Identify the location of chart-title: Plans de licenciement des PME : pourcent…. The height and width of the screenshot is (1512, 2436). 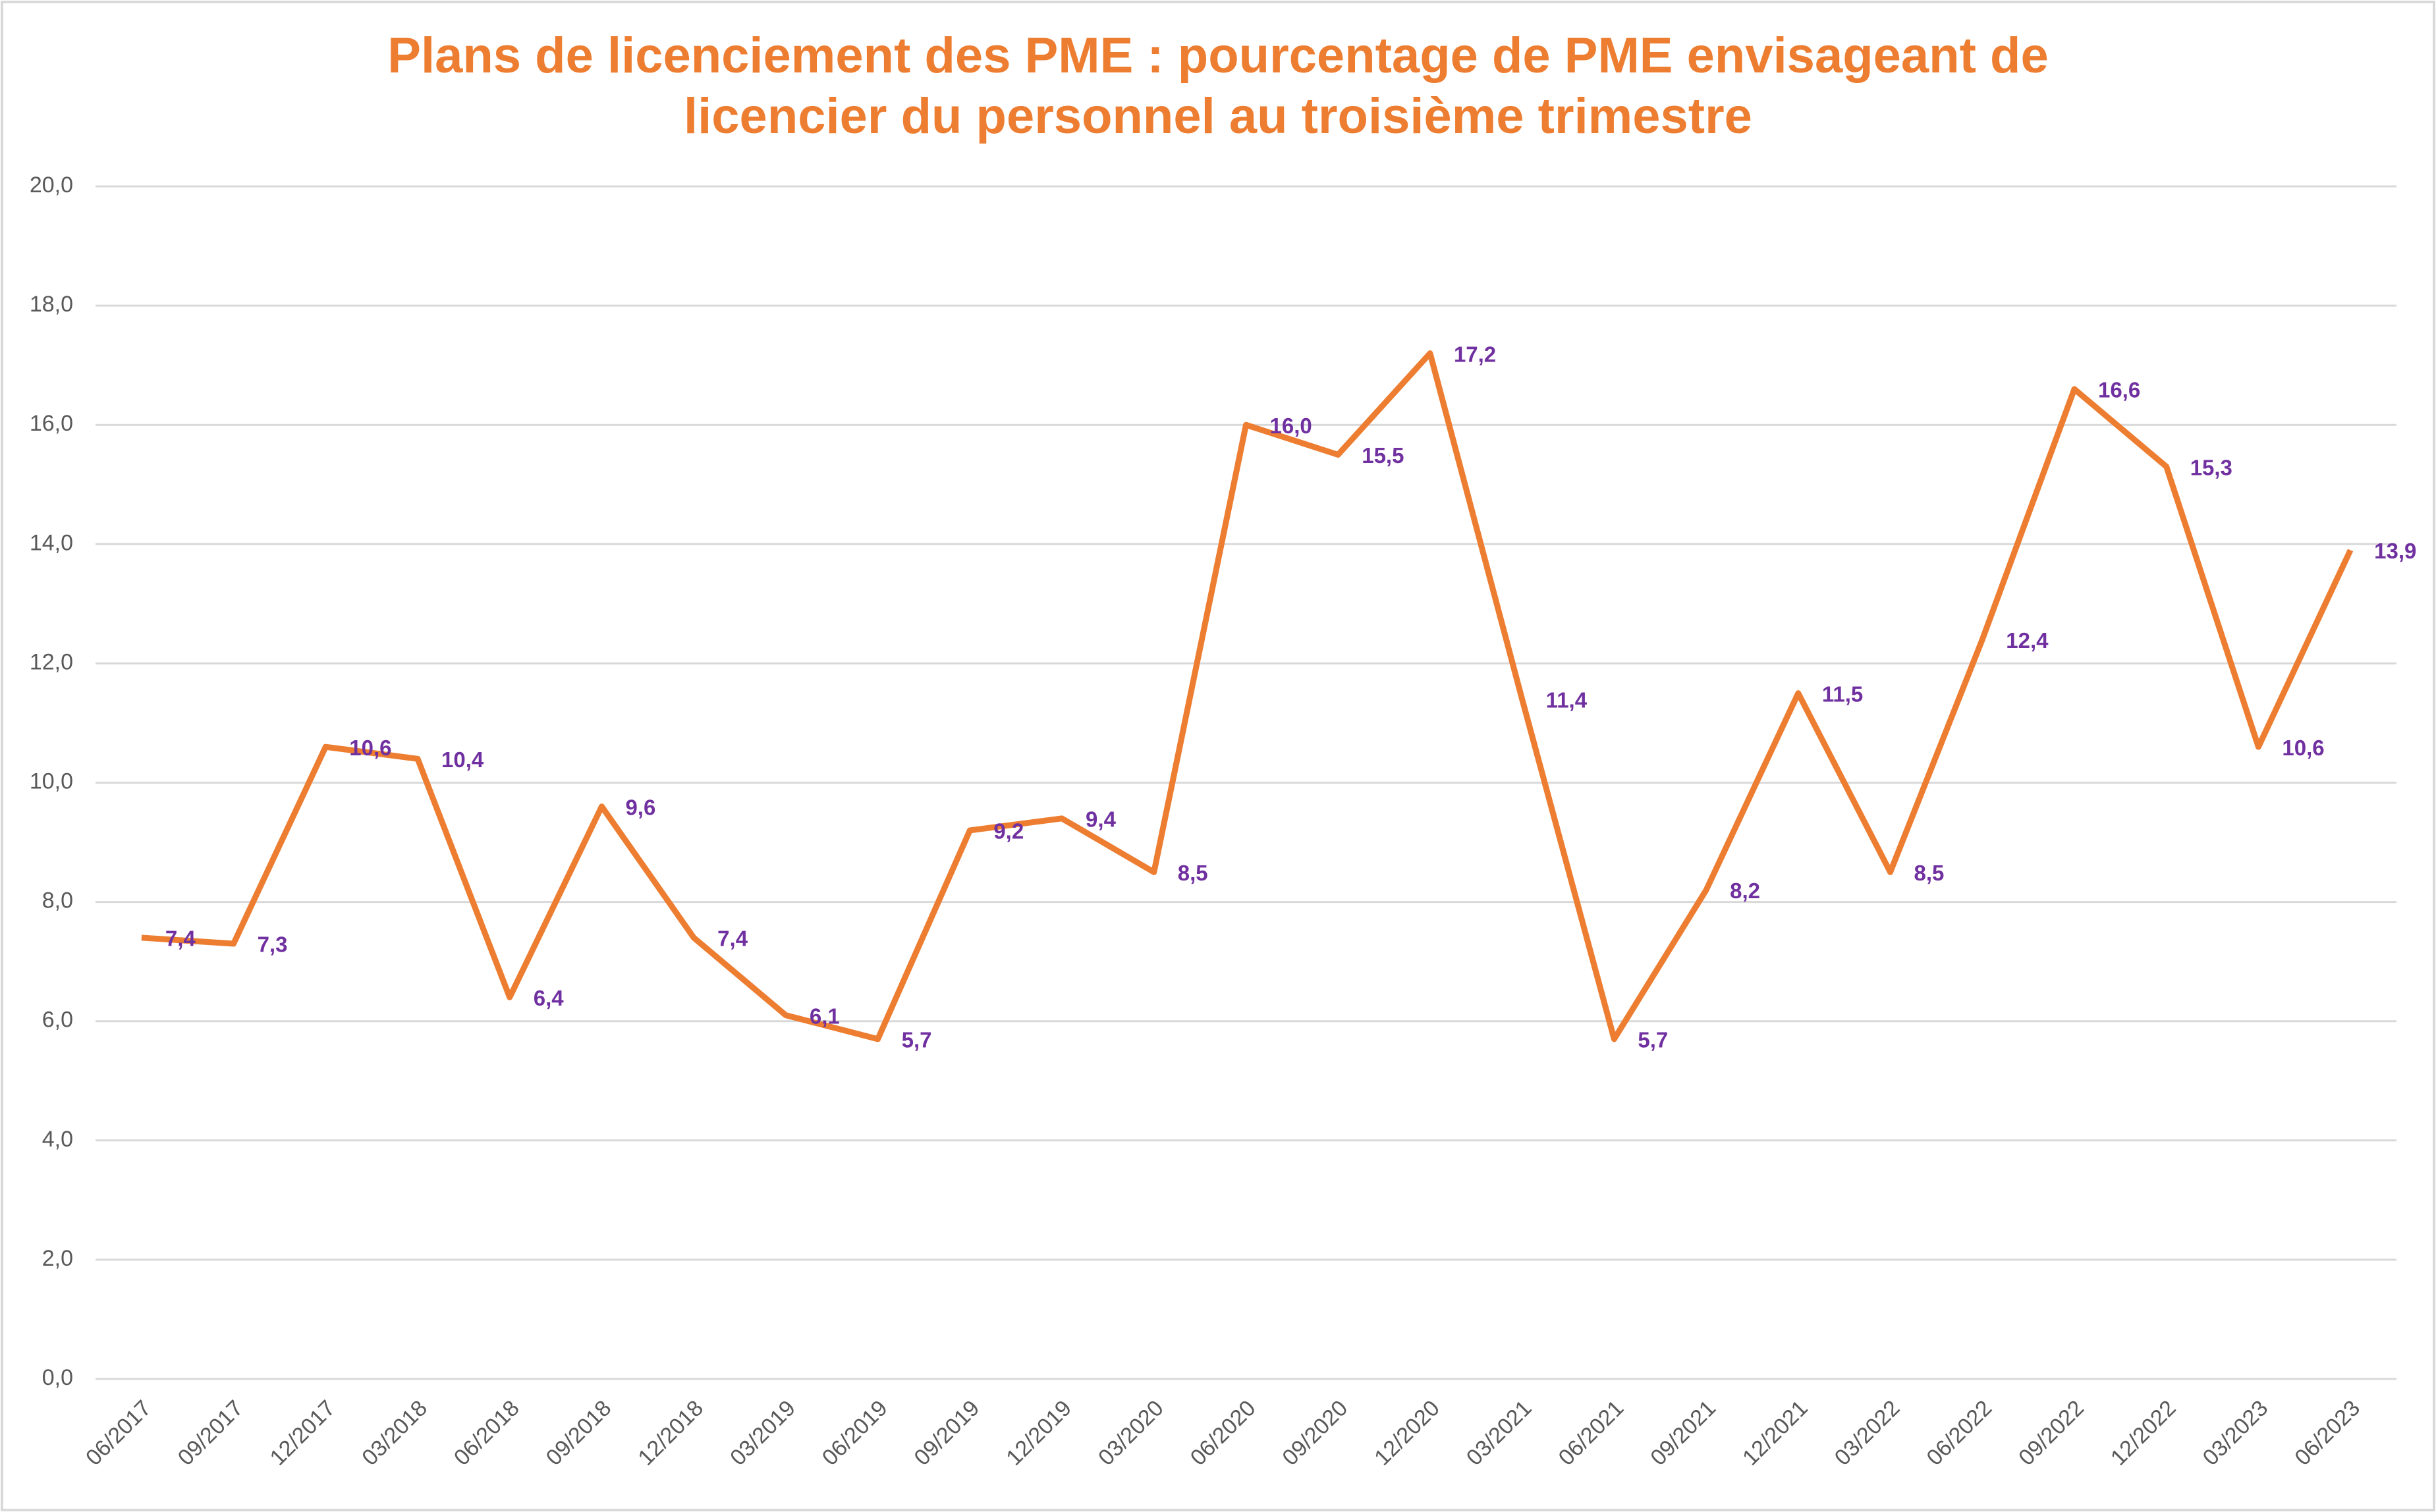
(1218, 56).